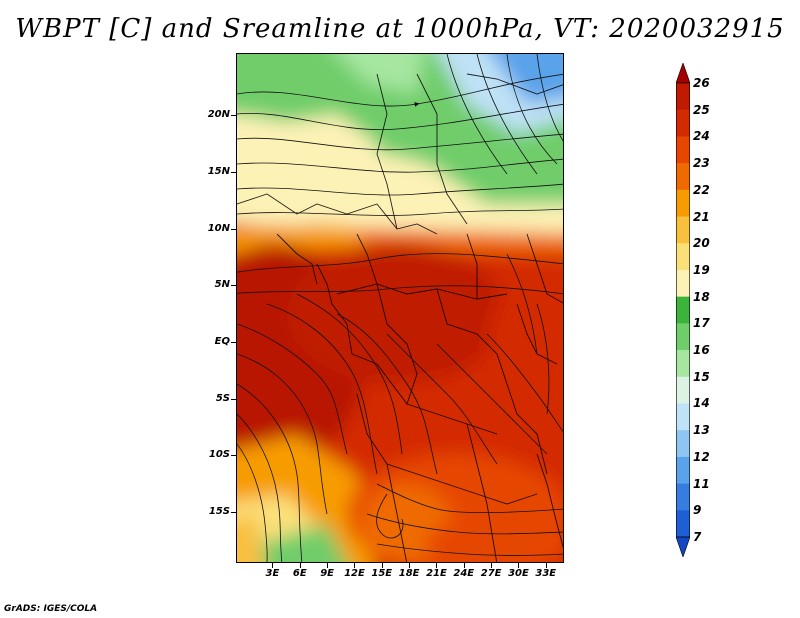  What do you see at coordinates (701, 109) in the screenshot?
I see `colorbar-label: 25` at bounding box center [701, 109].